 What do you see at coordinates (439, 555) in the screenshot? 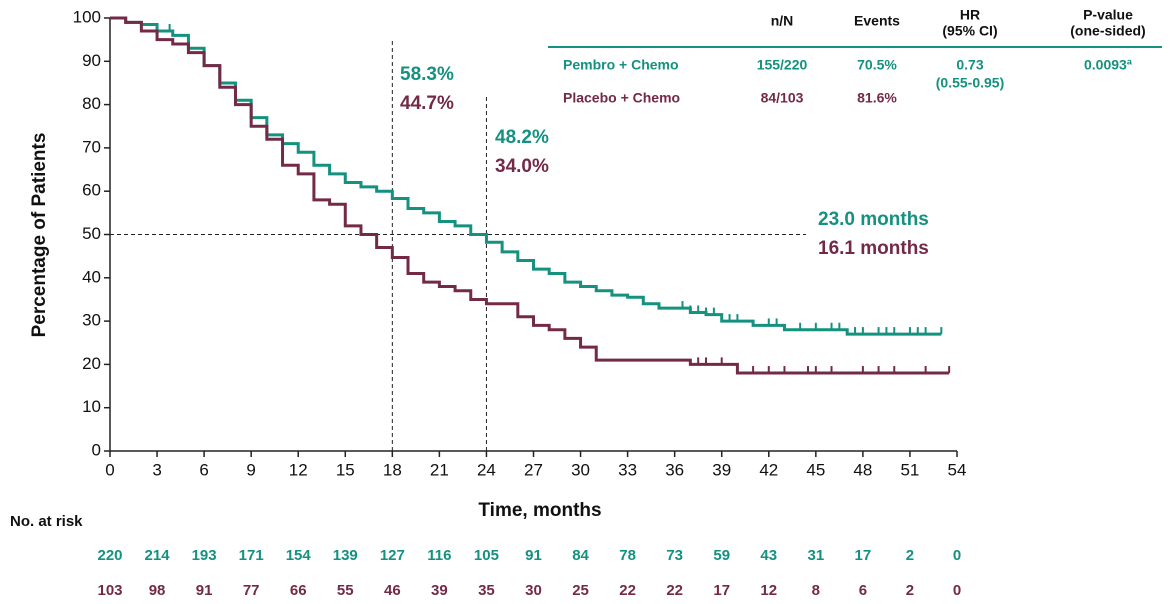
I see `risk-count: 116` at bounding box center [439, 555].